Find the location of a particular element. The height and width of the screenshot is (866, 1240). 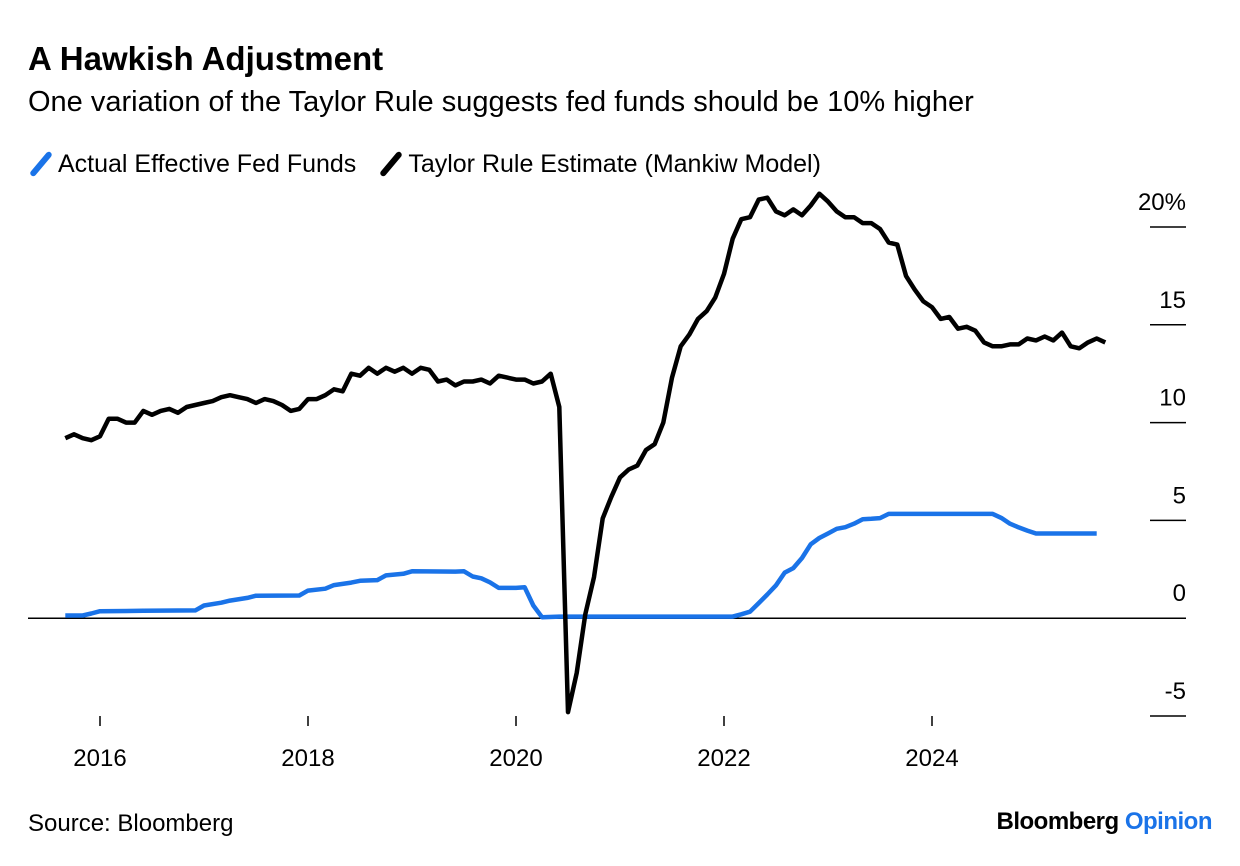

legend-label-taylor: Taylor Rule Estimate (Mankiw Model) is located at coordinates (614, 163).